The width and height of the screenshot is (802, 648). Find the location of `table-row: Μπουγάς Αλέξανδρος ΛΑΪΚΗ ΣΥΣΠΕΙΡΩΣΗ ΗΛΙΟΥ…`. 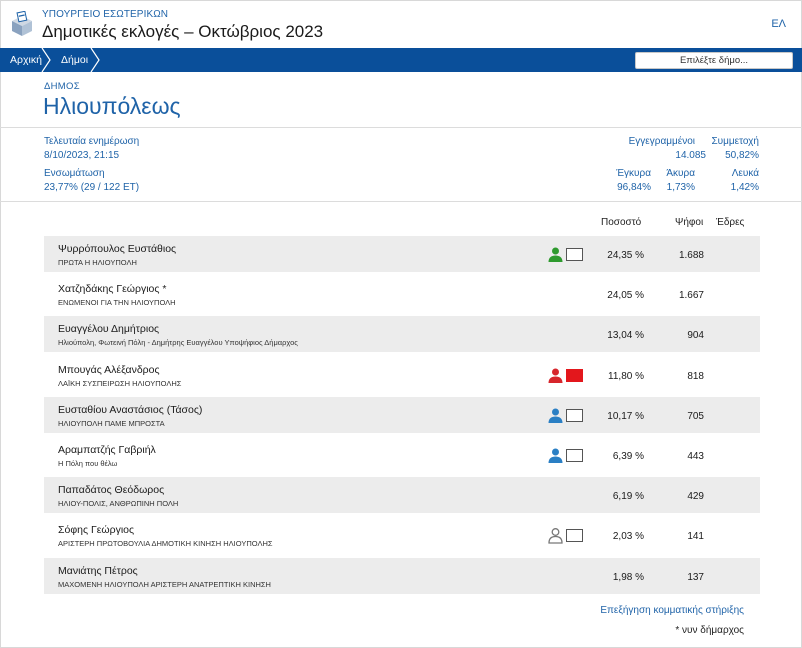

table-row: Μπουγάς Αλέξανδρος ΛΑΪΚΗ ΣΥΣΠΕΙΡΩΣΗ ΗΛΙΟΥ… is located at coordinates (402, 375).